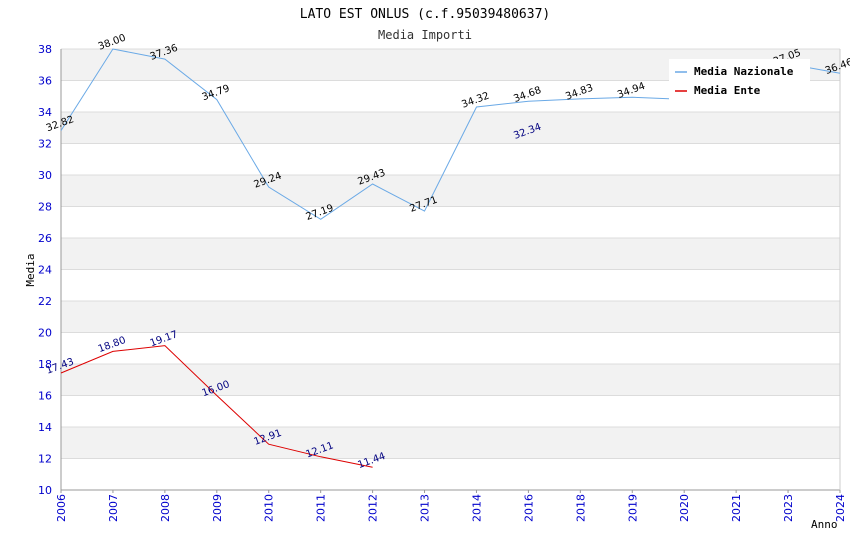  What do you see at coordinates (45, 364) in the screenshot?
I see `y-tick-label: 18` at bounding box center [45, 364].